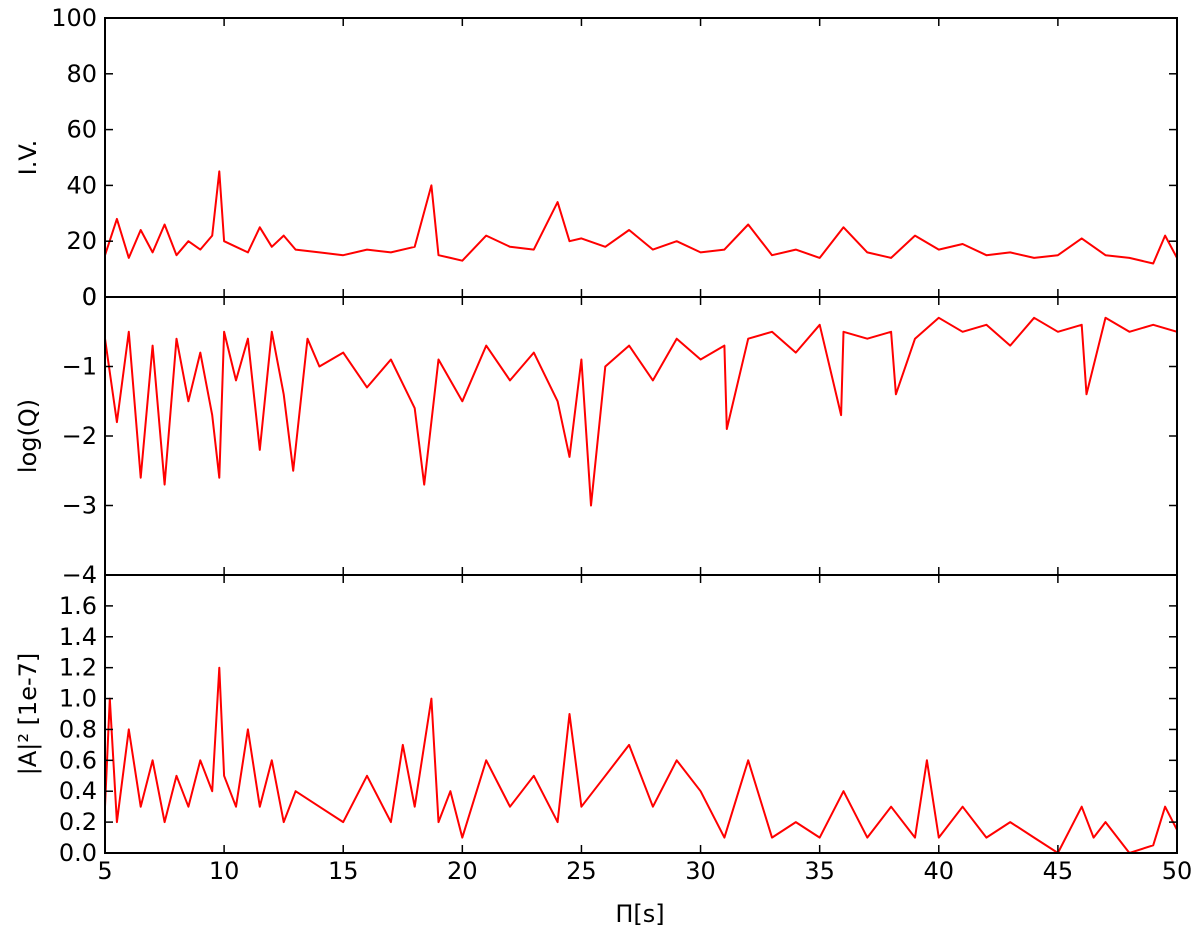  What do you see at coordinates (28, 714) in the screenshot?
I see `y-axis-label: |A|² [1e-7]` at bounding box center [28, 714].